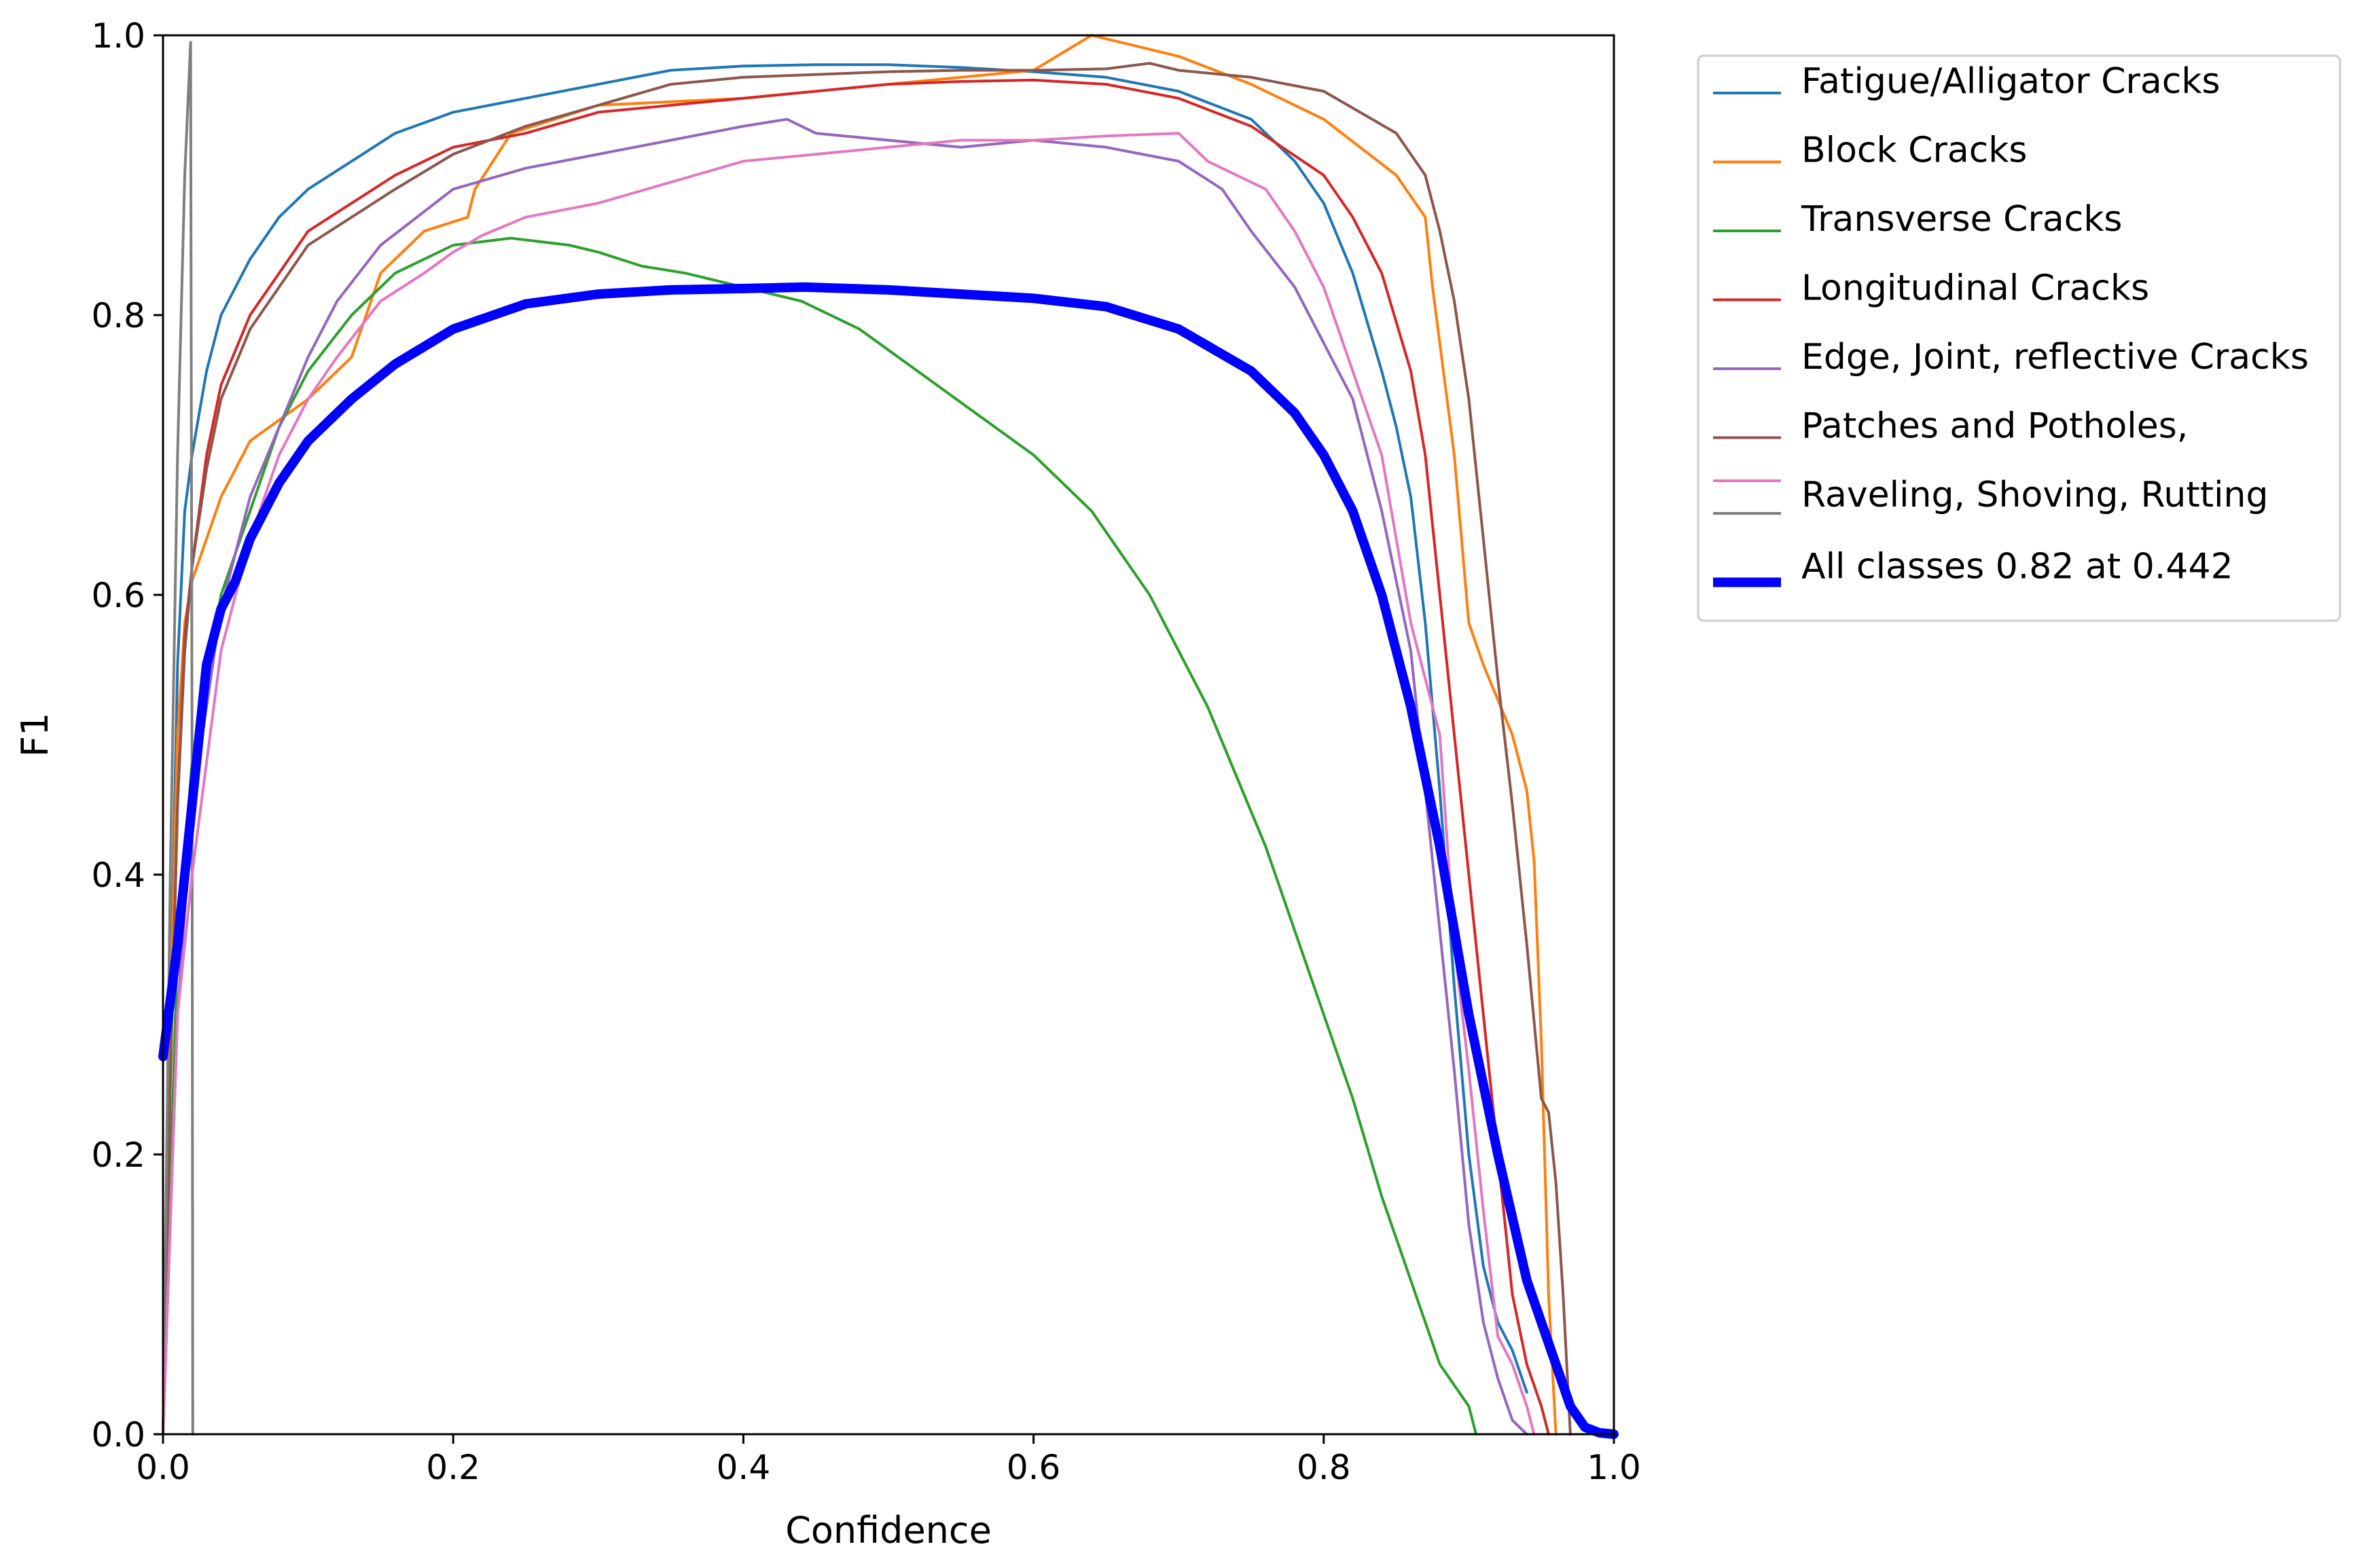  I want to click on y-tick-label: 0.0, so click(118, 1435).